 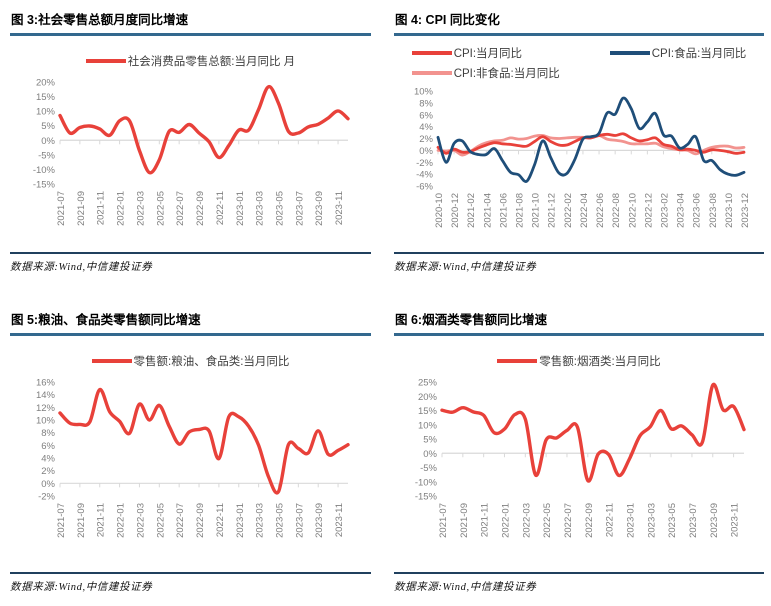 I want to click on x-tick-label: 2022-07, so click(x=180, y=520).